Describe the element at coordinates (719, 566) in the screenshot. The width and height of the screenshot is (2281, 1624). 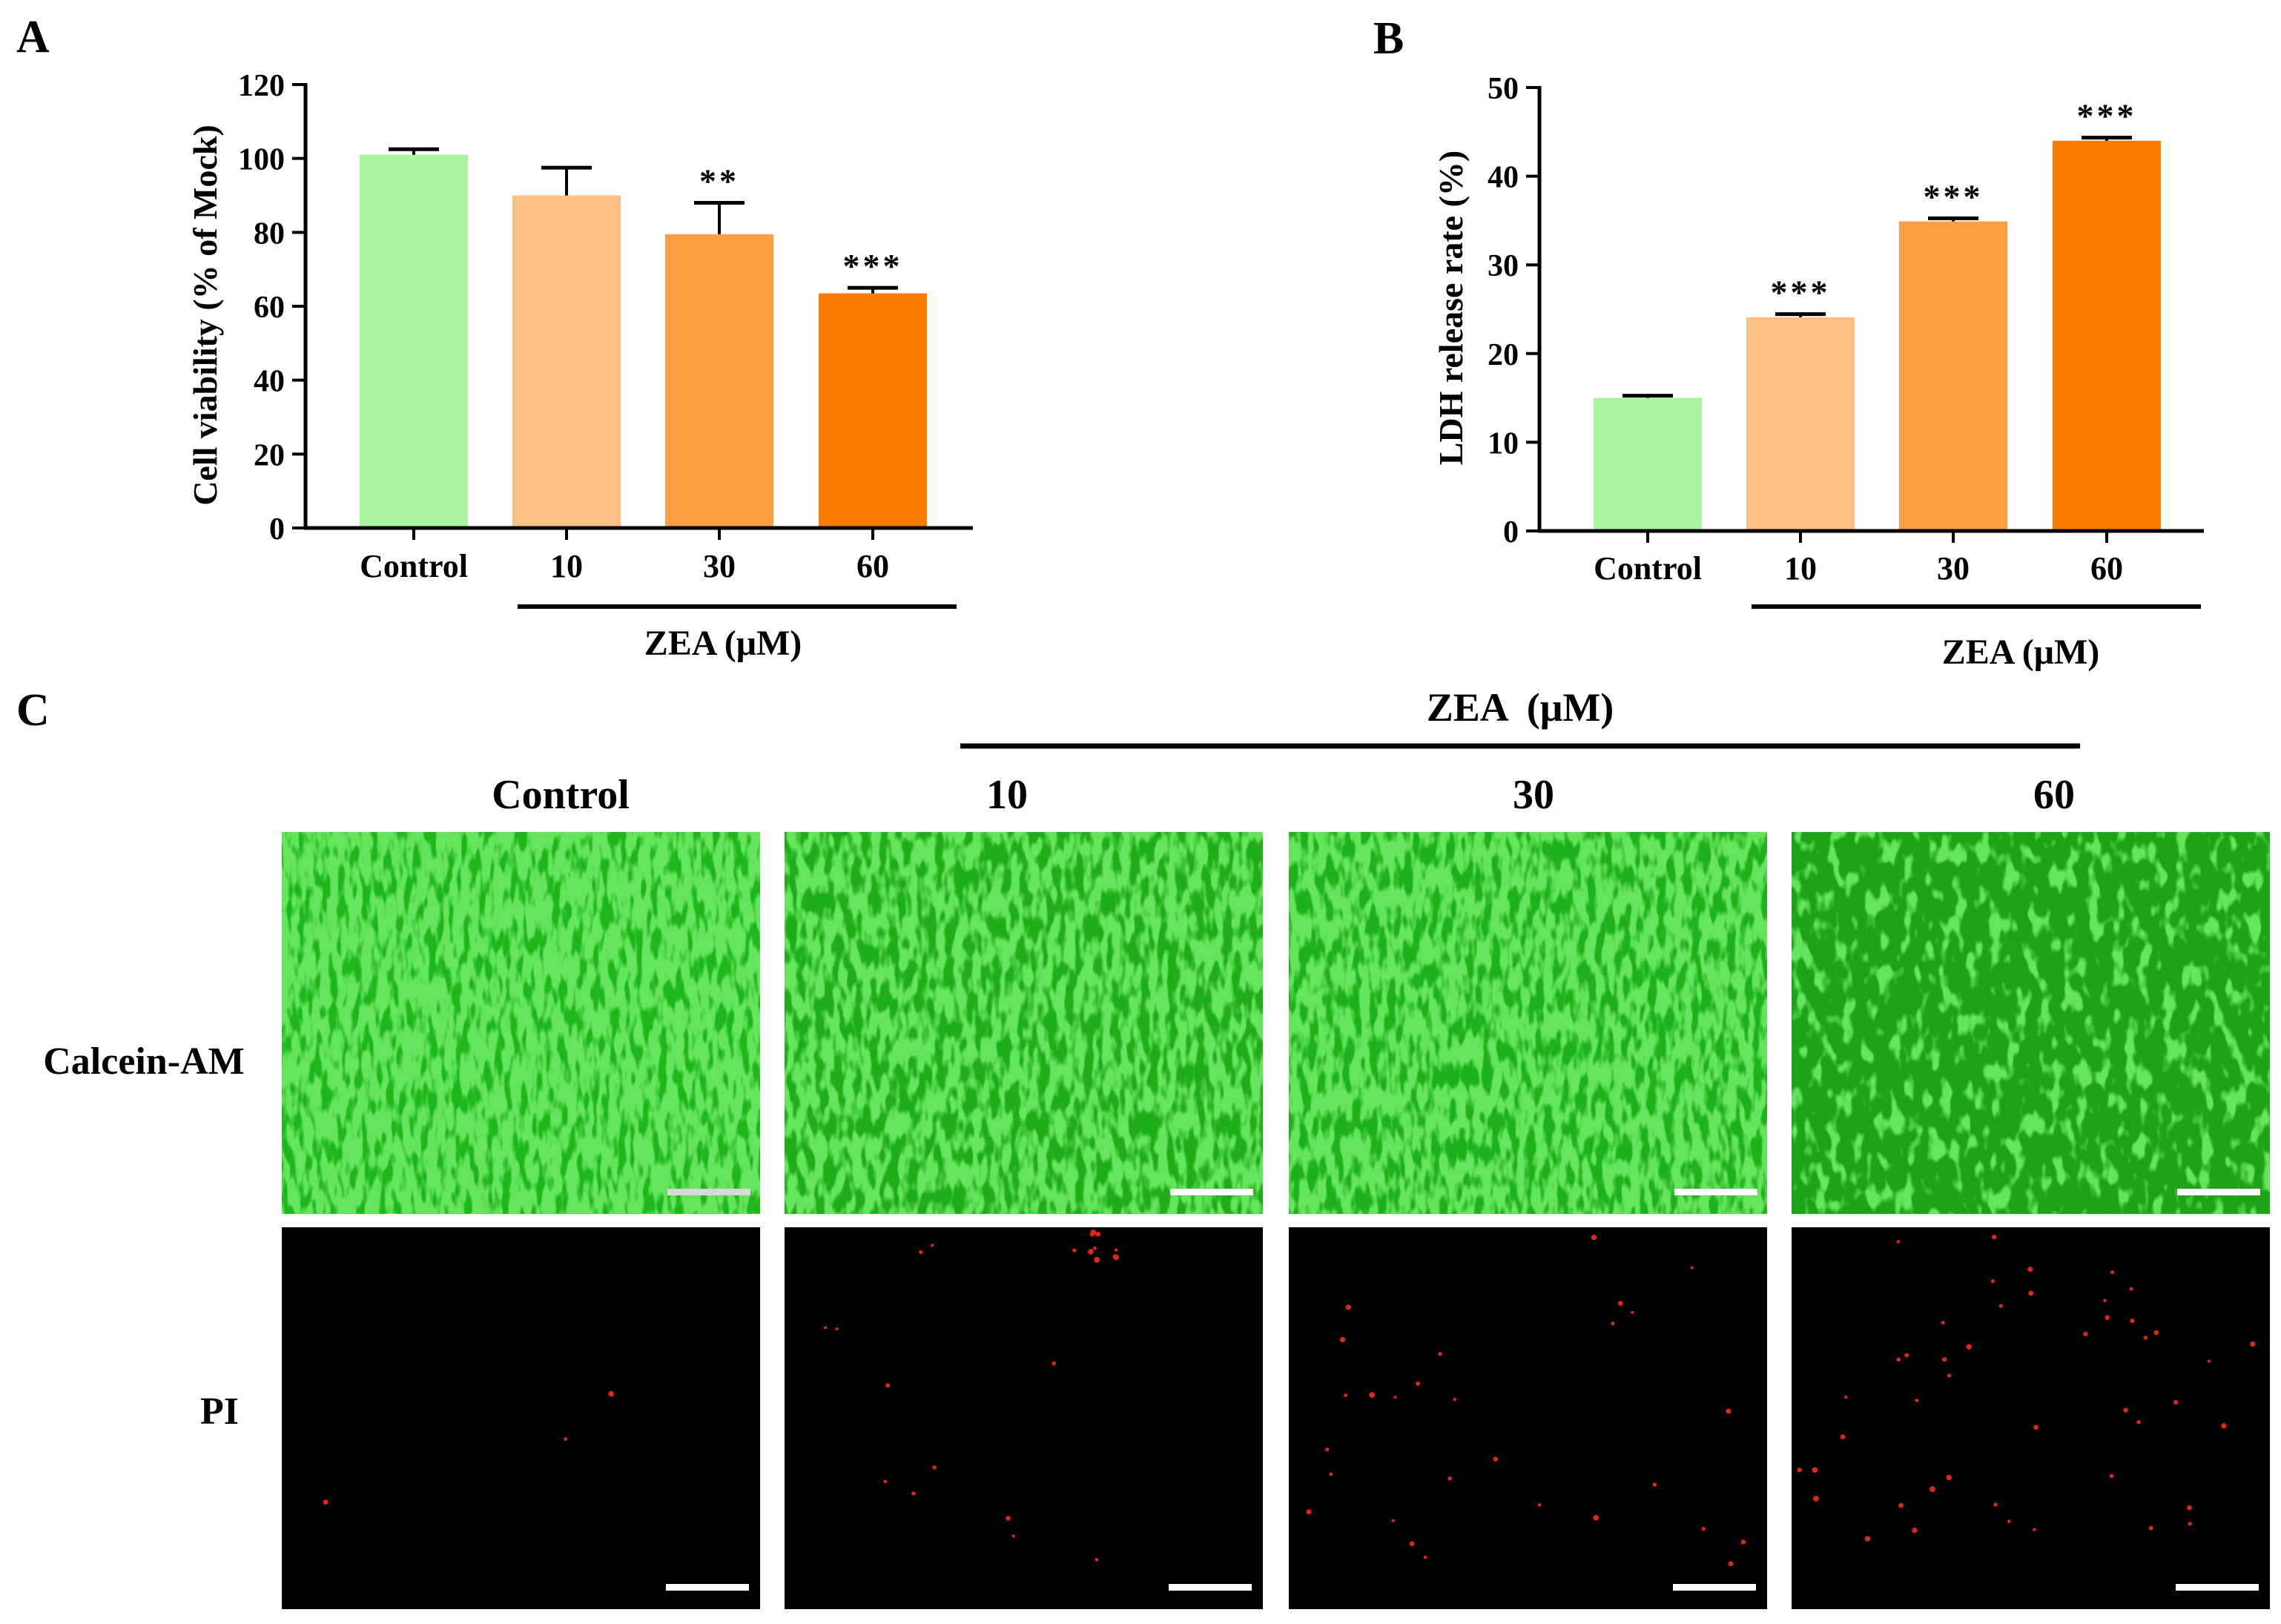
I see `chart-a-category-label-2: 30` at that location.